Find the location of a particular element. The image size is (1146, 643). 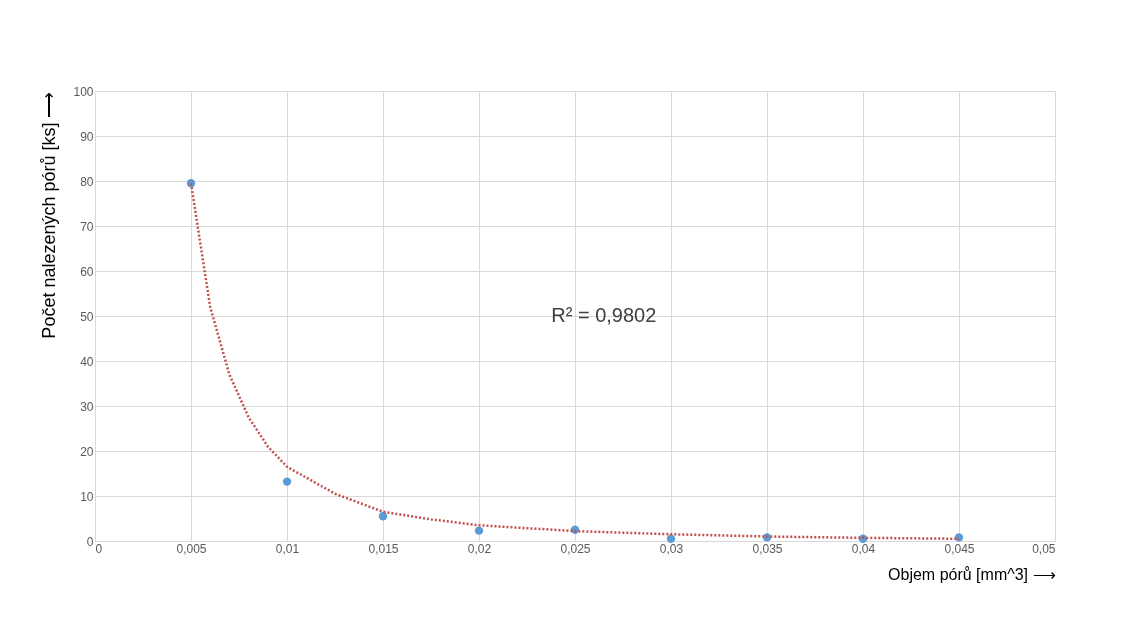

y-axis-title: Počet nalezených pórů [ks] ⟶ is located at coordinates (49, 215).